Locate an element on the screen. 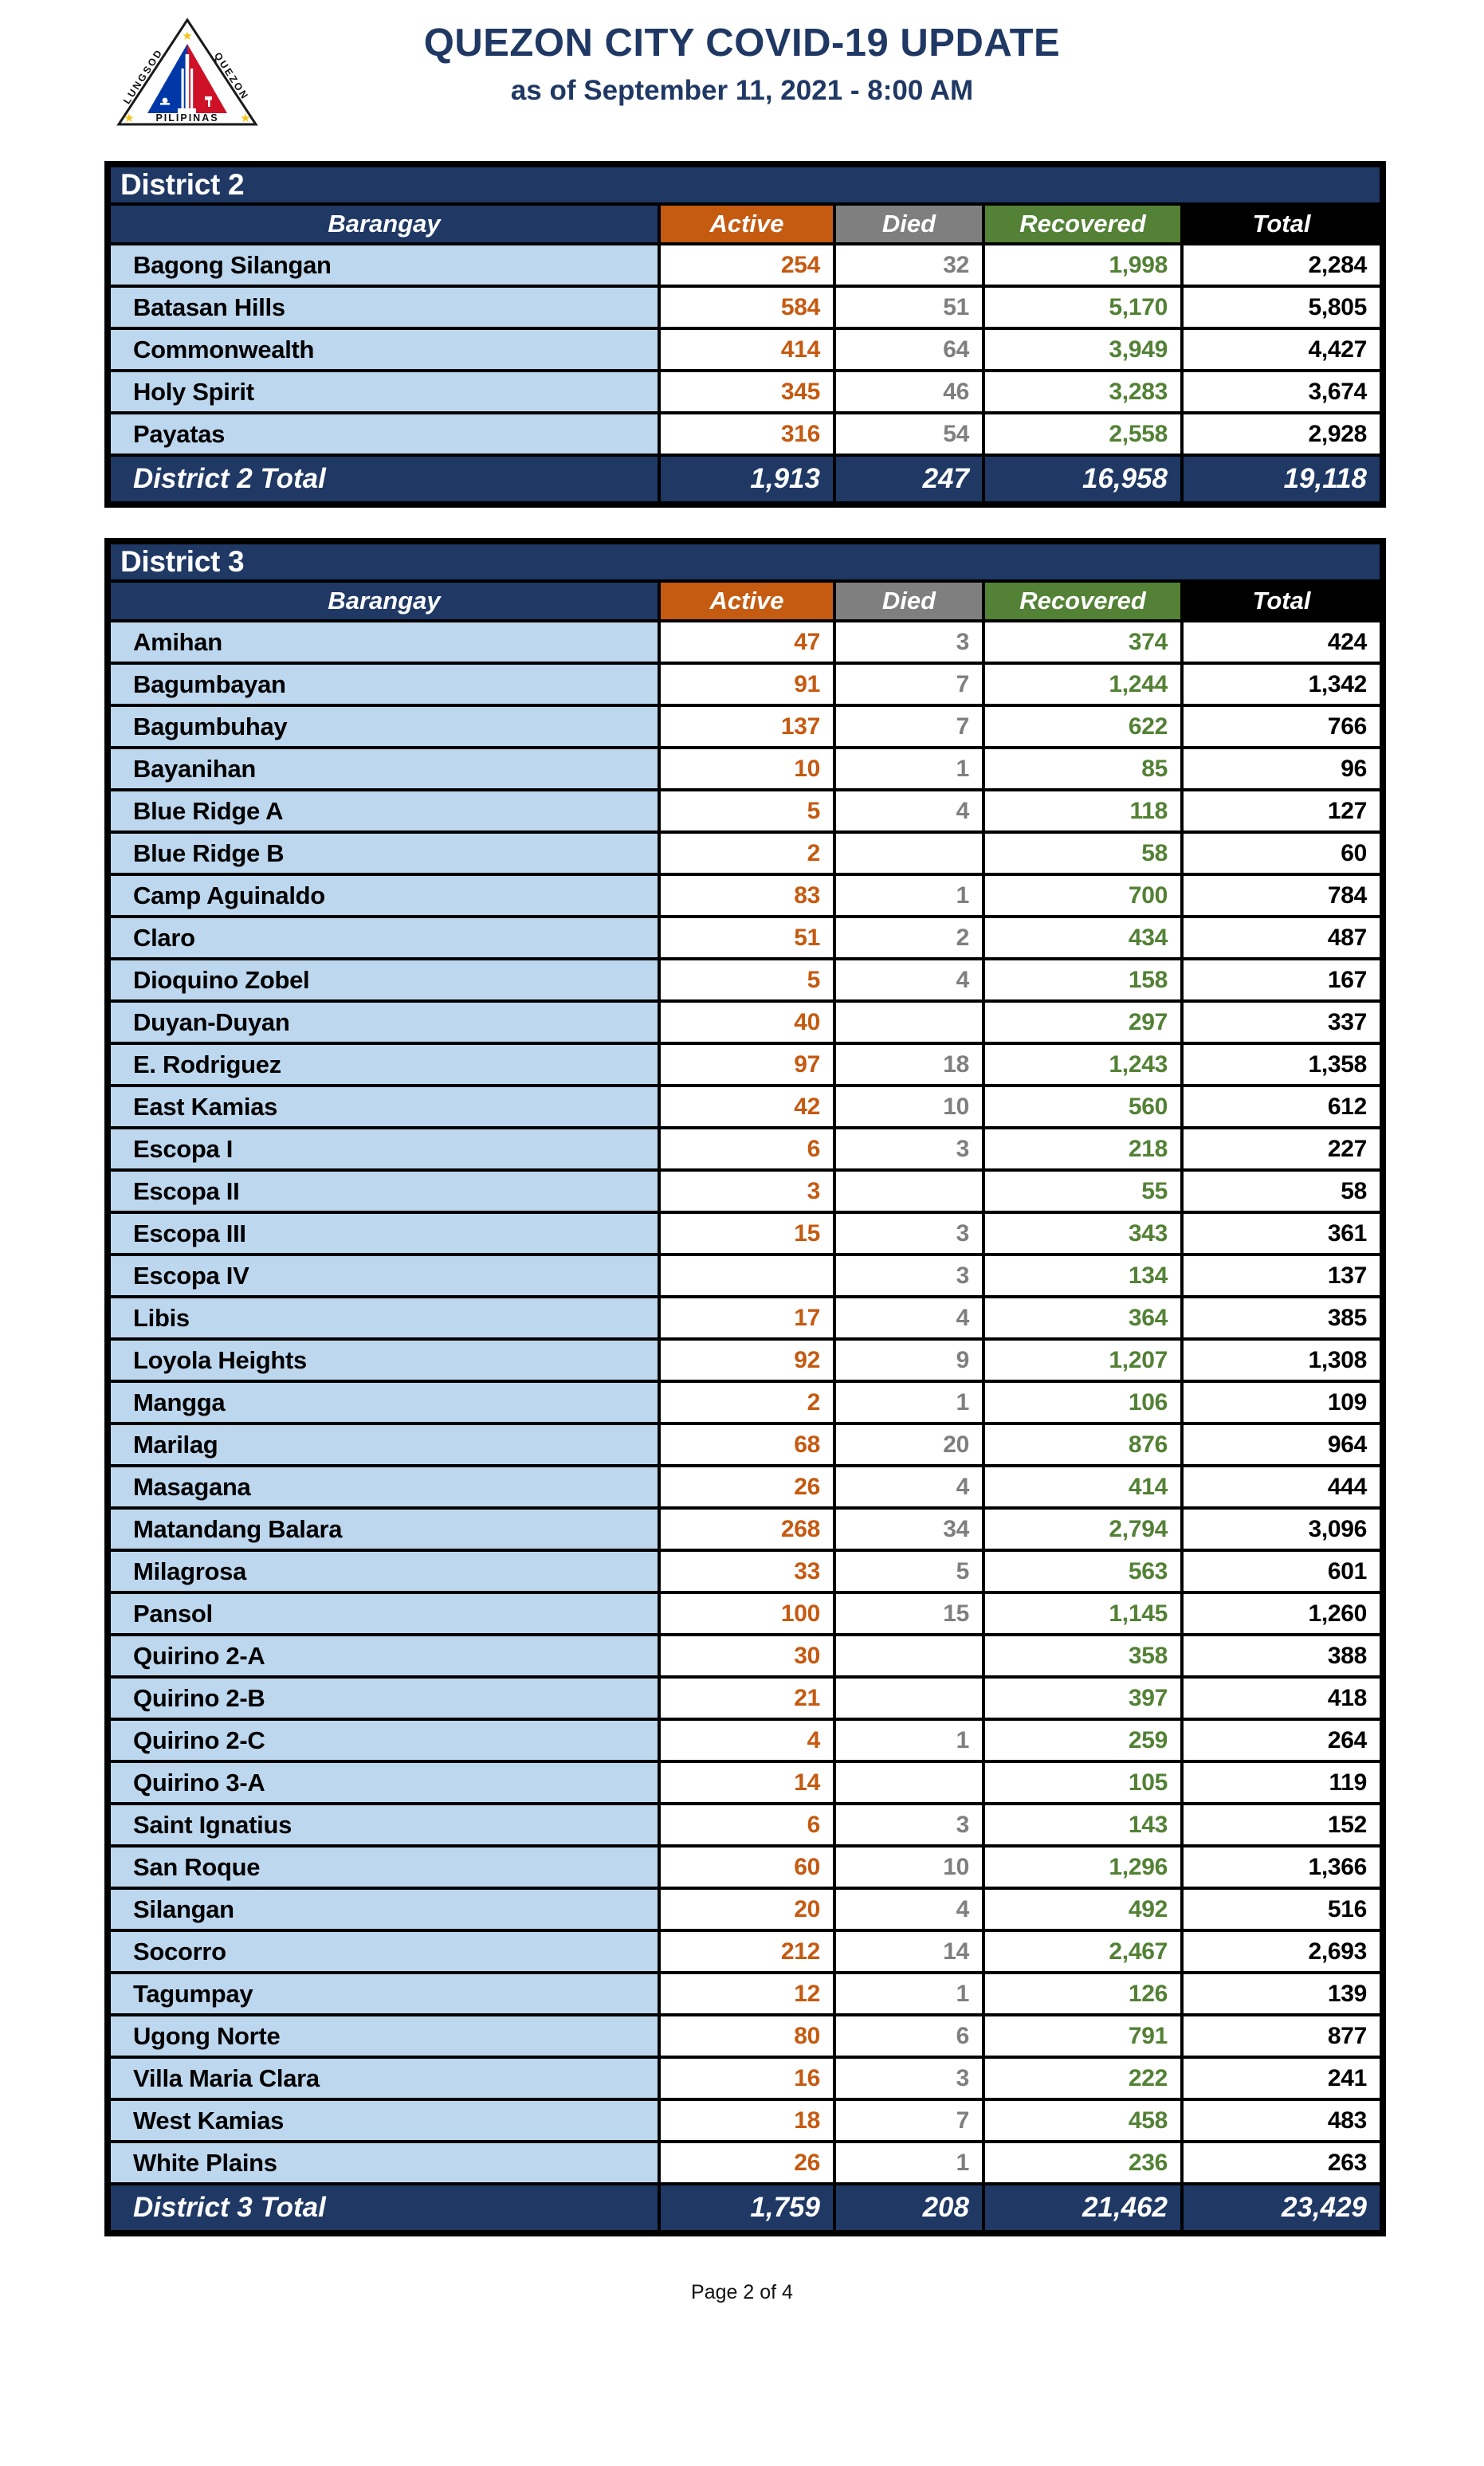 The image size is (1484, 2466). barangay-name: Tagumpay is located at coordinates (383, 1994).